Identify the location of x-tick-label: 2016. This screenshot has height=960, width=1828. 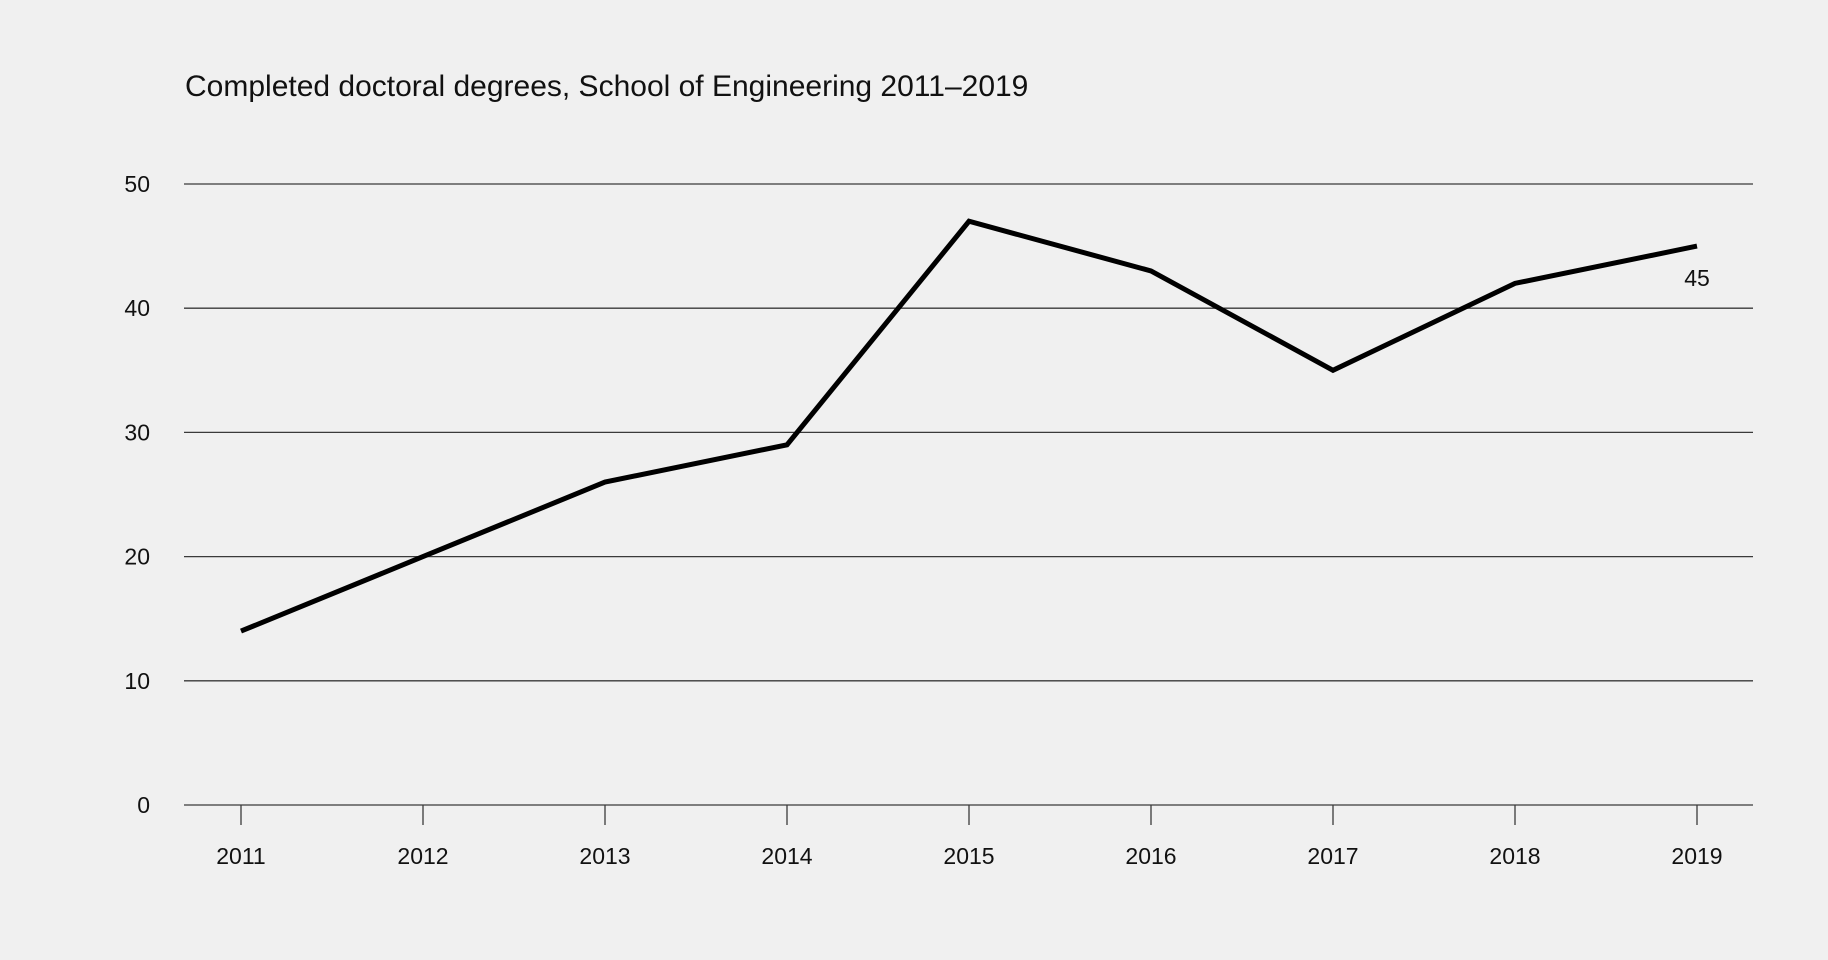
(1150, 856).